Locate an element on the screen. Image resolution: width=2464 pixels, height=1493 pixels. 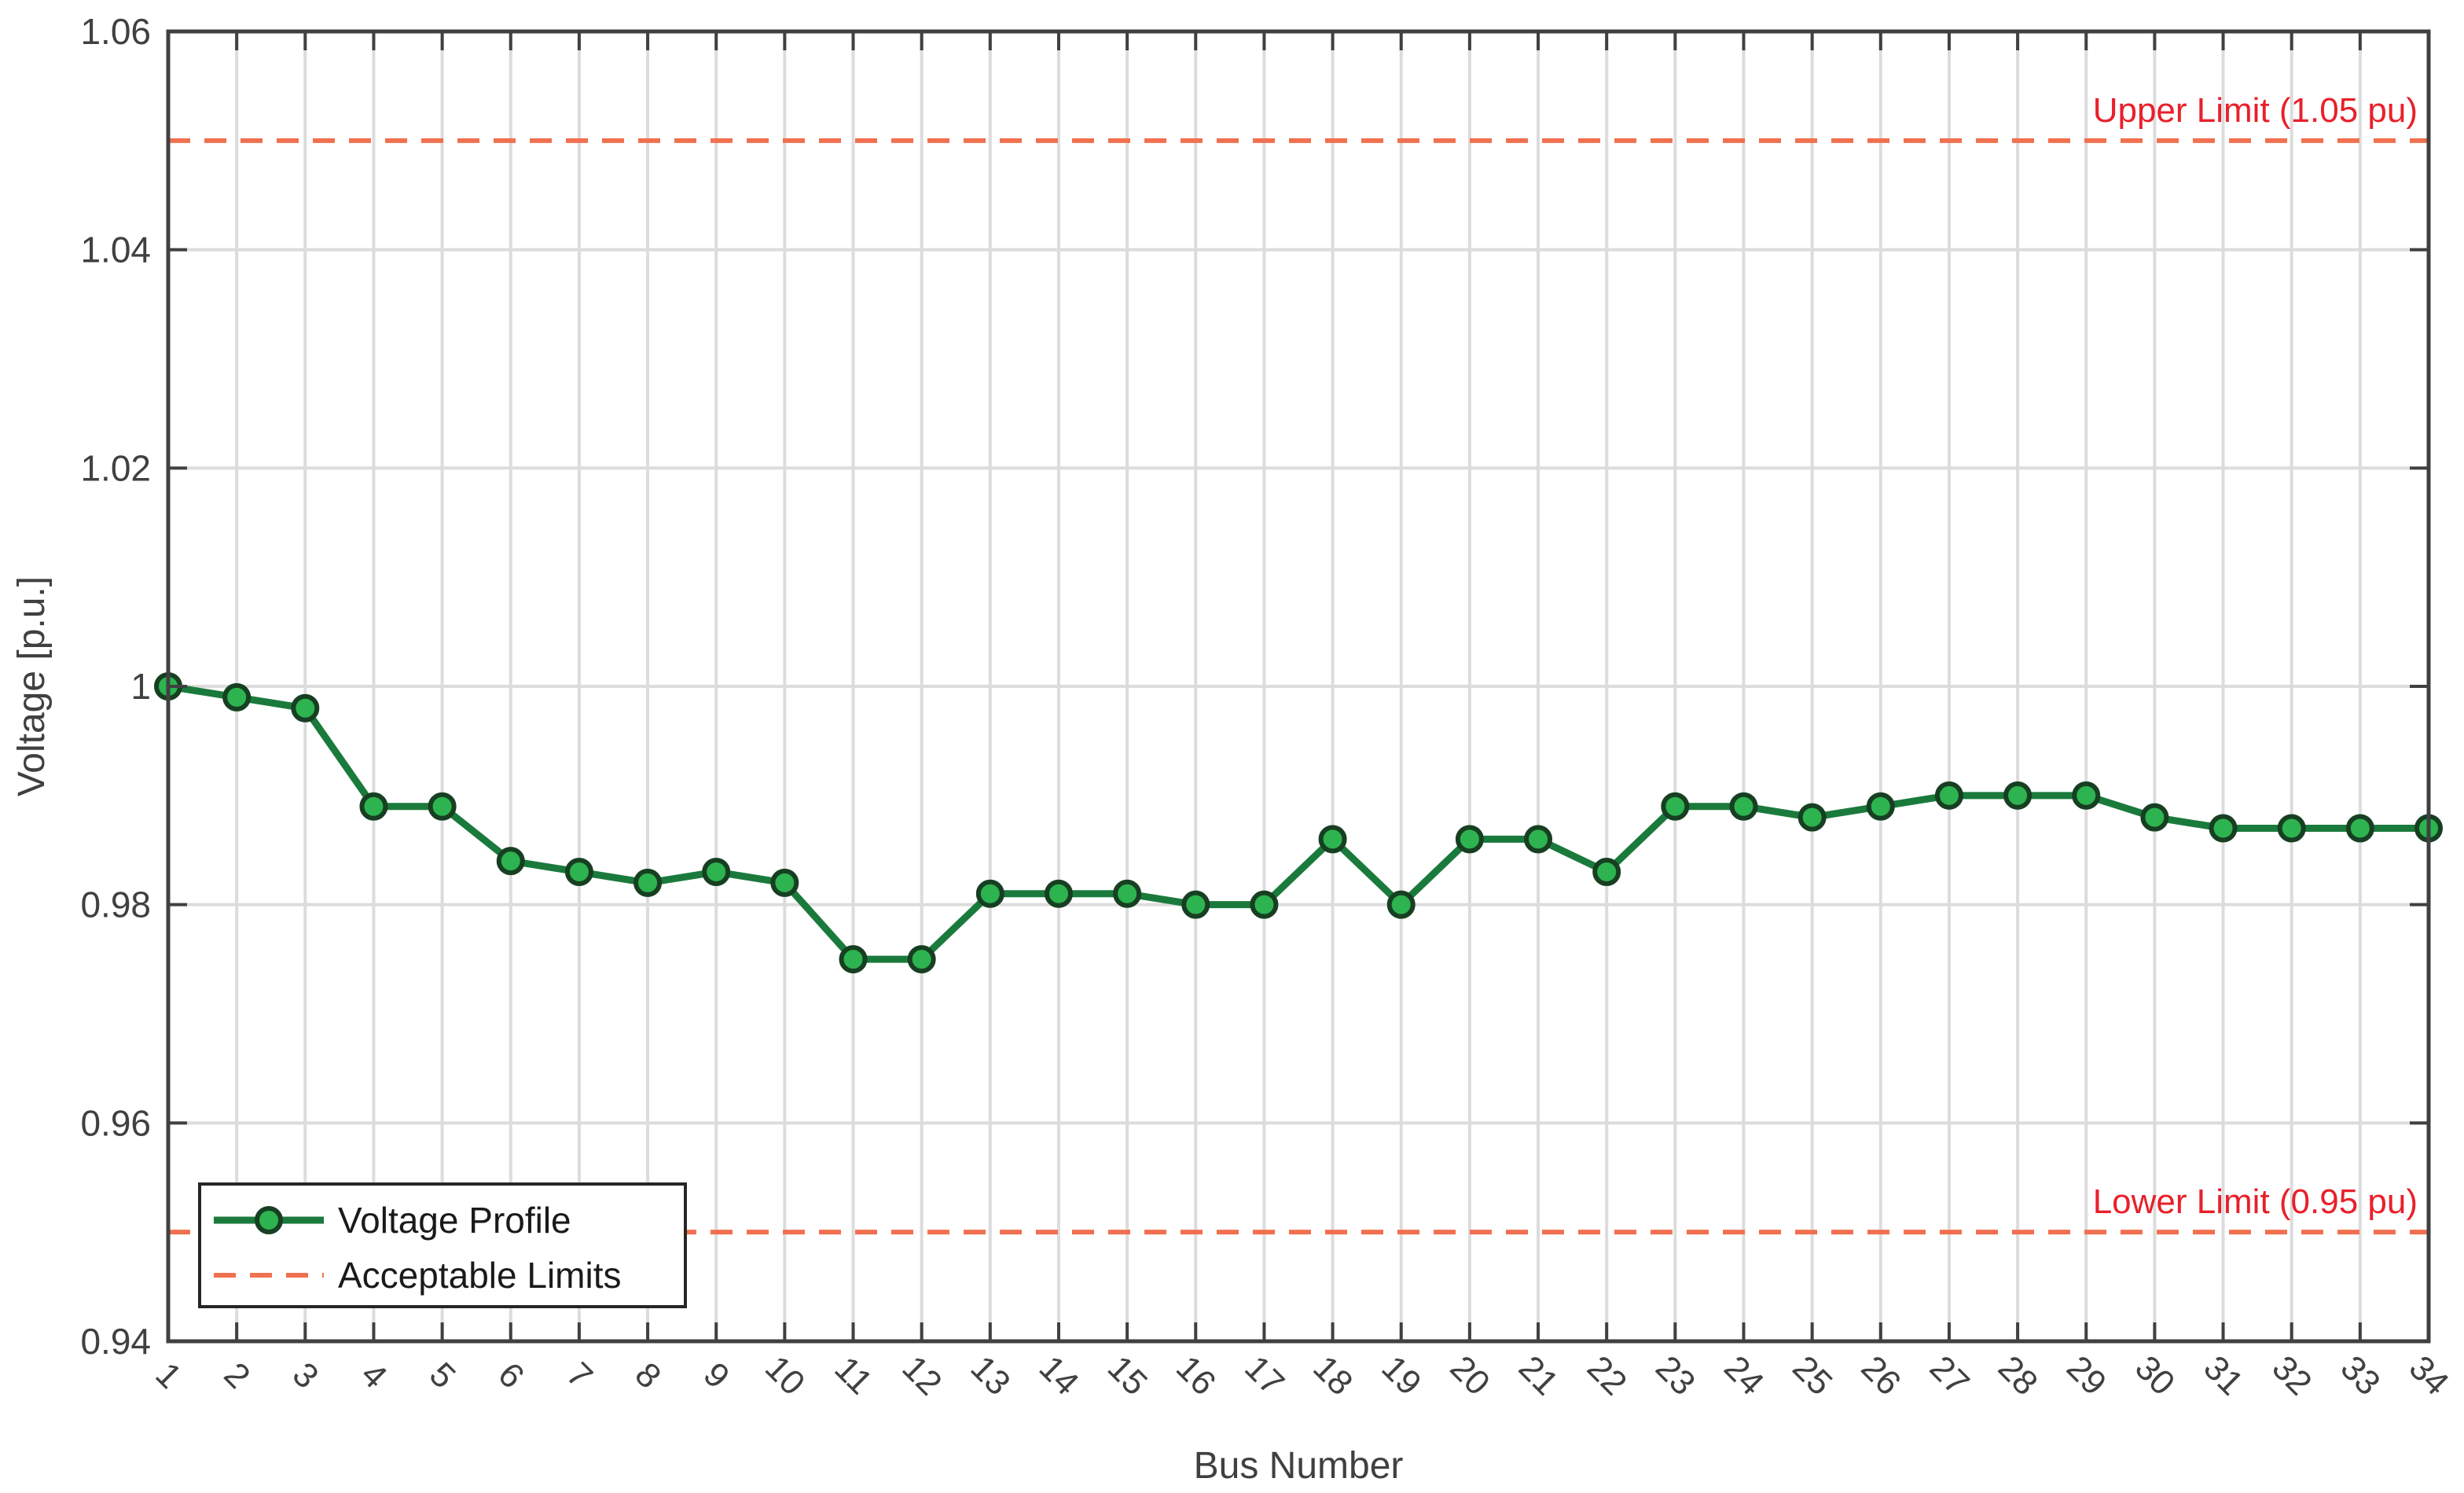
y-tick-label: 1.04 is located at coordinates (115, 250).